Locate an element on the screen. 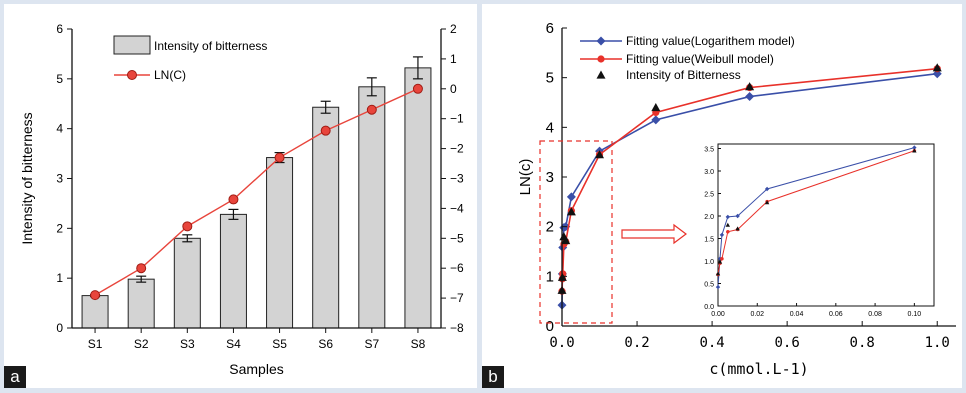 The image size is (966, 393). zoom-arrow is located at coordinates (654, 234).